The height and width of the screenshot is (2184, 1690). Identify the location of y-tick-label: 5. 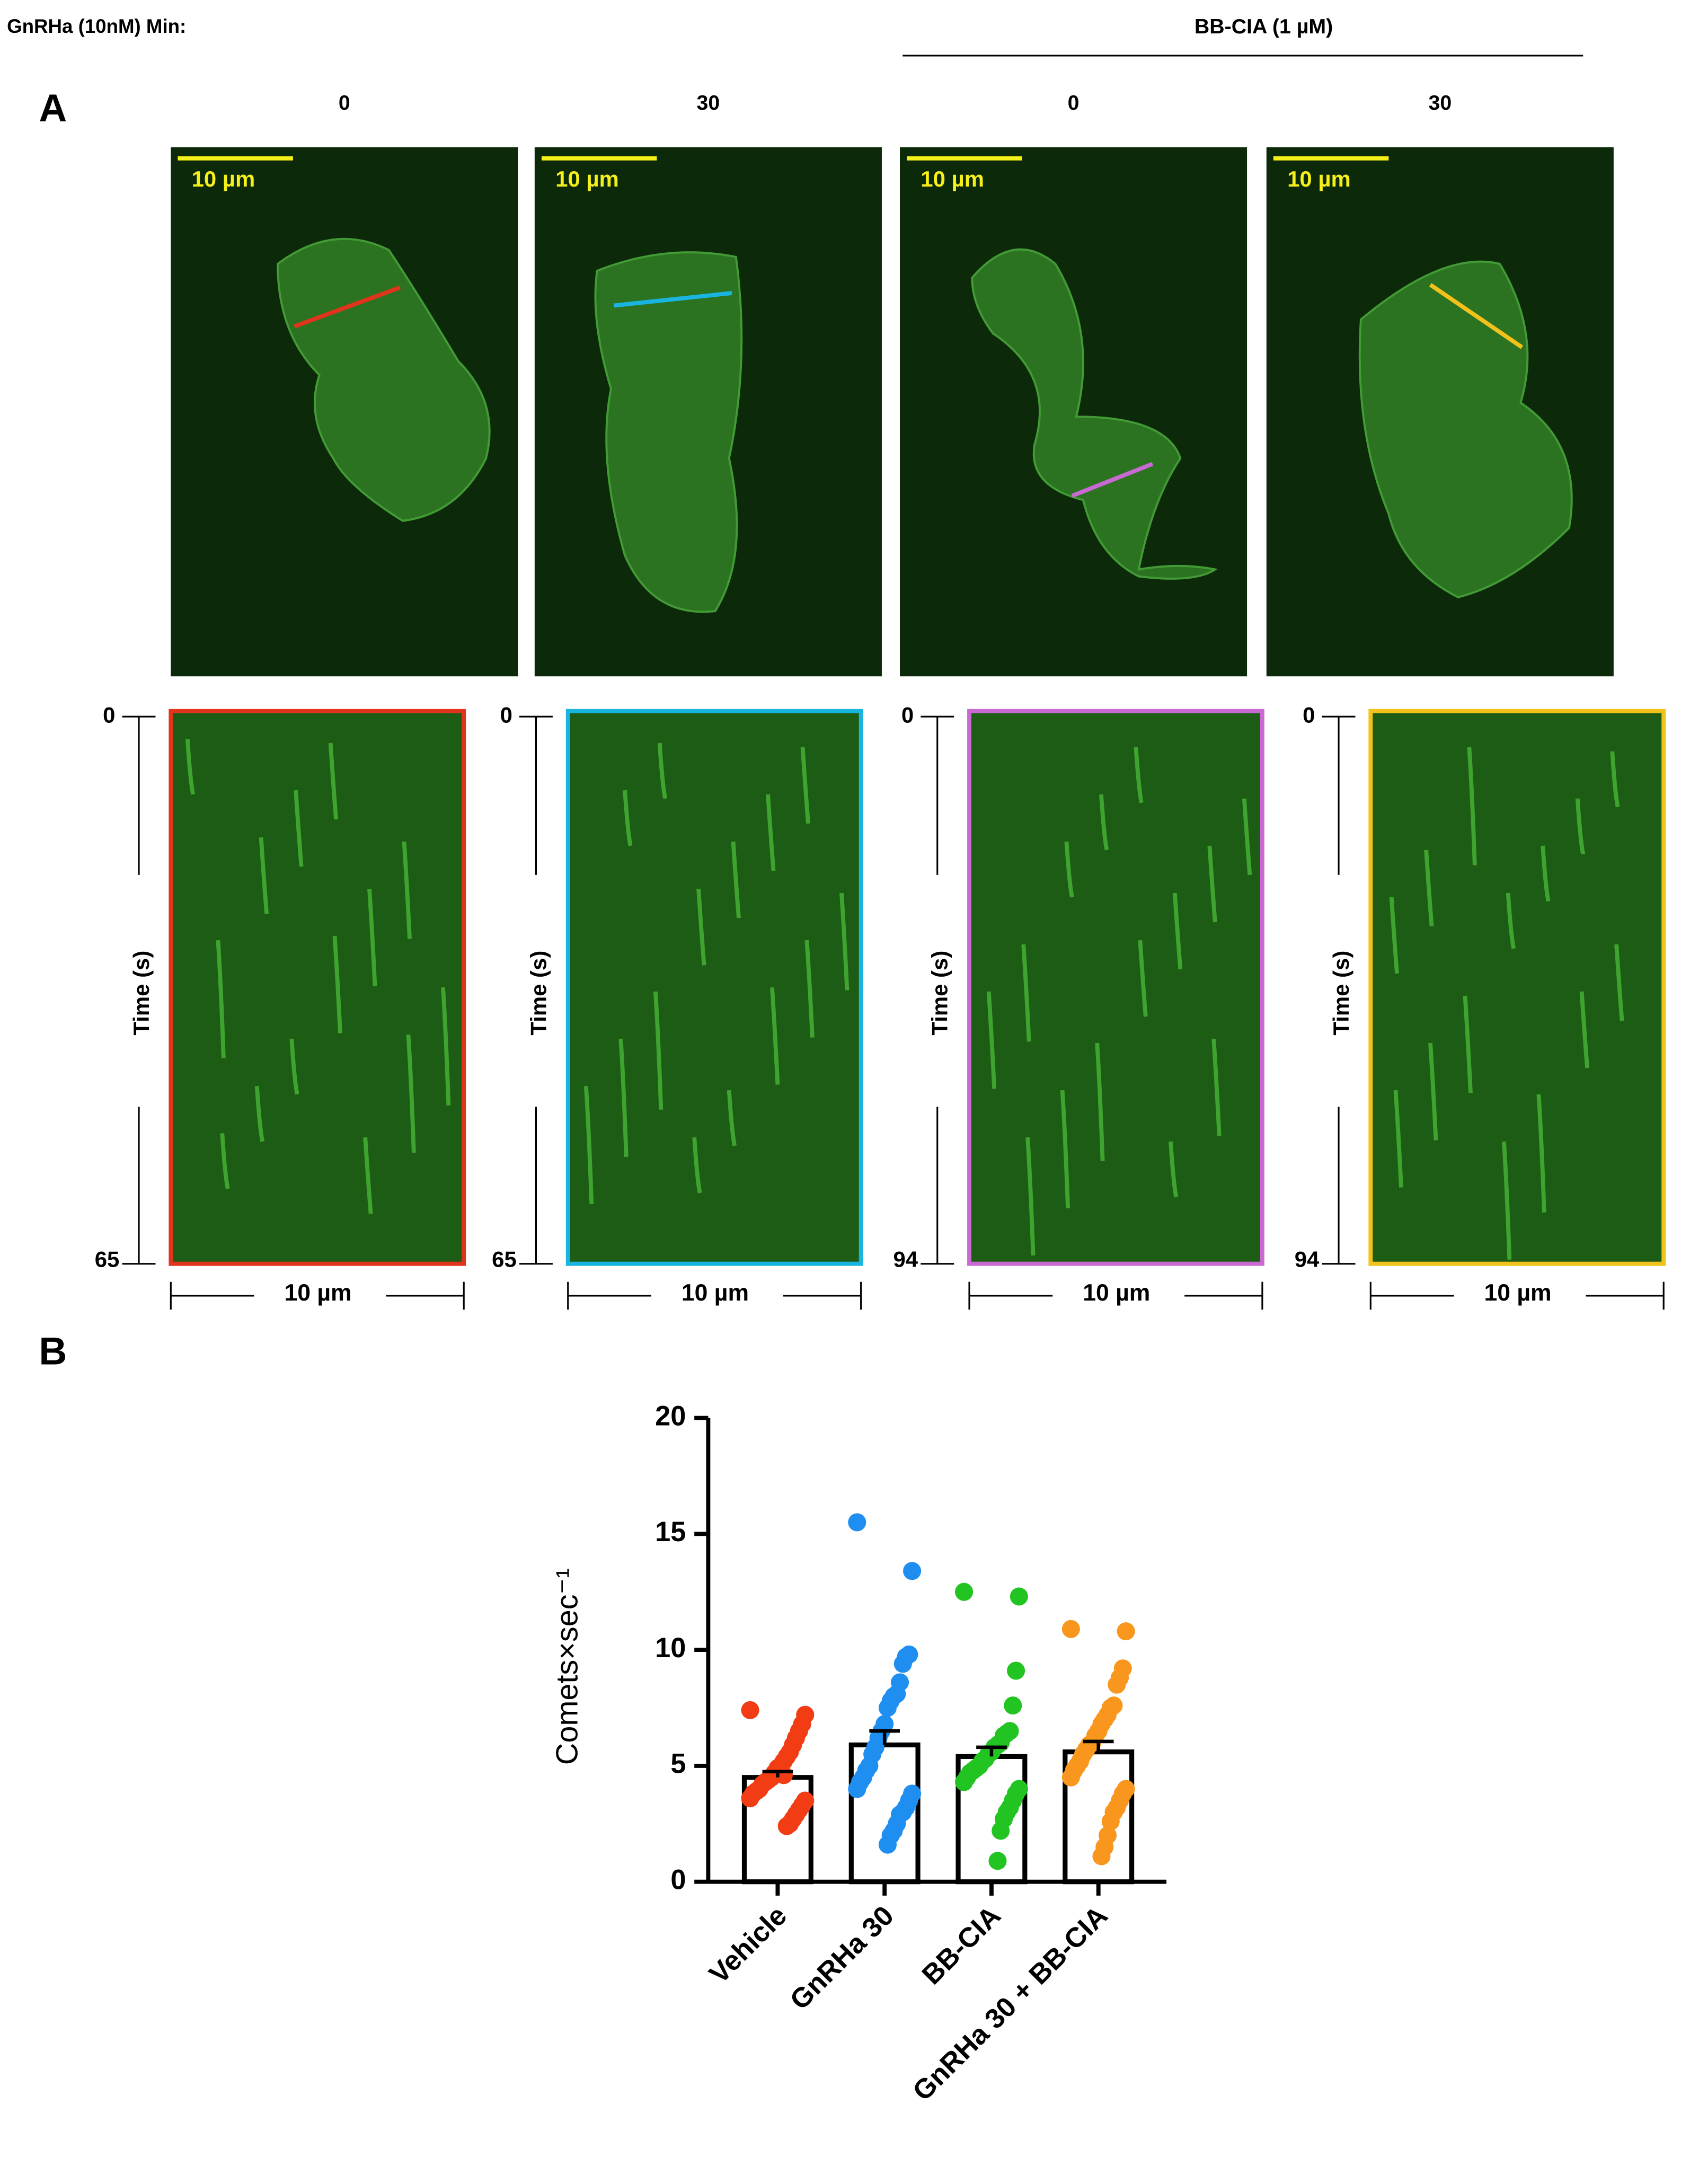
(678, 1764).